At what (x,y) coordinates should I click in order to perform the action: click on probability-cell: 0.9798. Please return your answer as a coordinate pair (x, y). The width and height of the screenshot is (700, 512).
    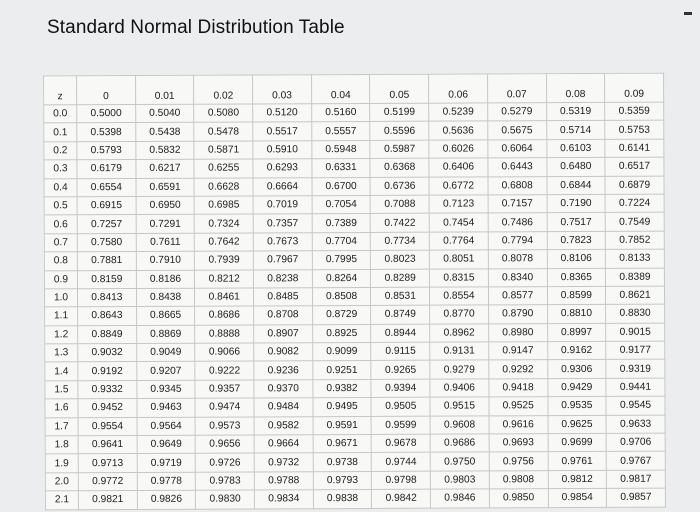
    Looking at the image, I should click on (401, 480).